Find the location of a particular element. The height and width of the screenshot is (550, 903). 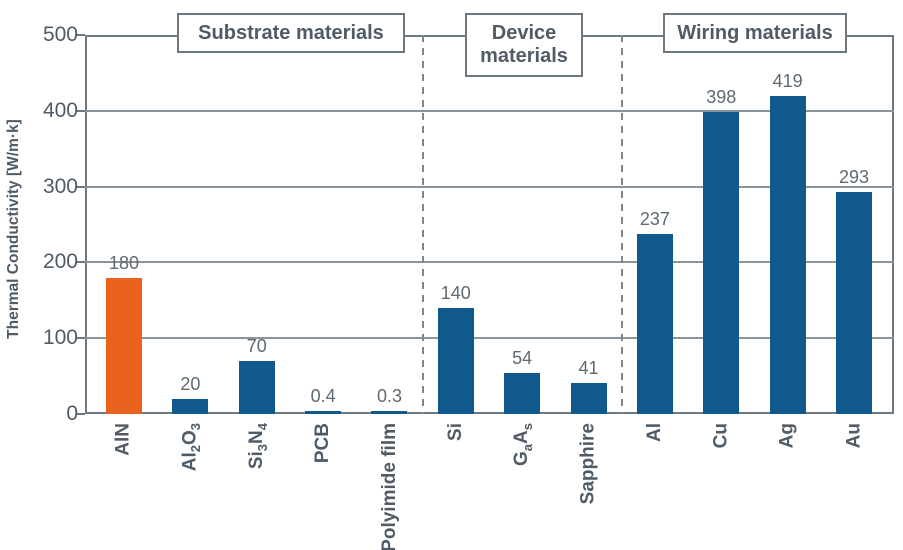

bar-value-sapphire: 41 is located at coordinates (588, 368).